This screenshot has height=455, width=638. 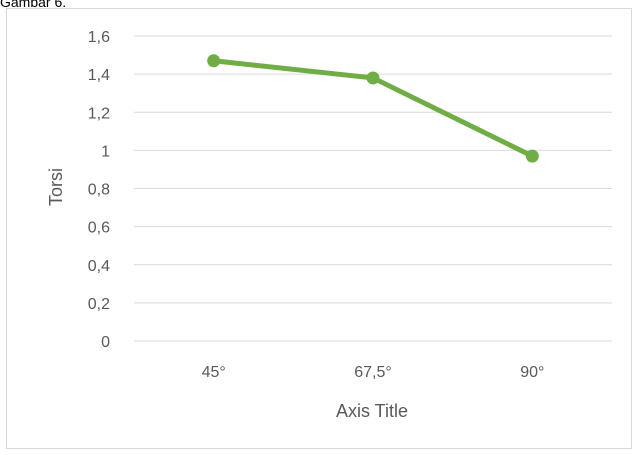 I want to click on y-tick-label: 0,2, so click(x=99, y=304).